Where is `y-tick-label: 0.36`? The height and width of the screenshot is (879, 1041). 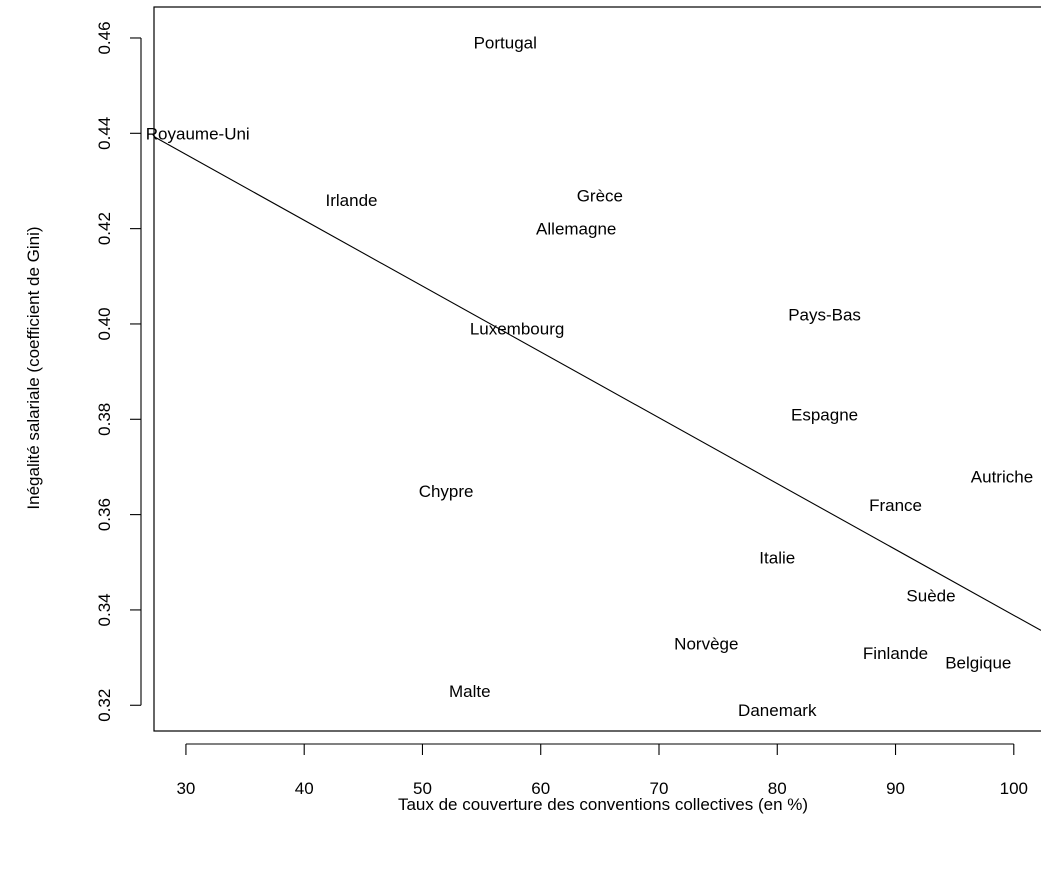
y-tick-label: 0.36 is located at coordinates (104, 514).